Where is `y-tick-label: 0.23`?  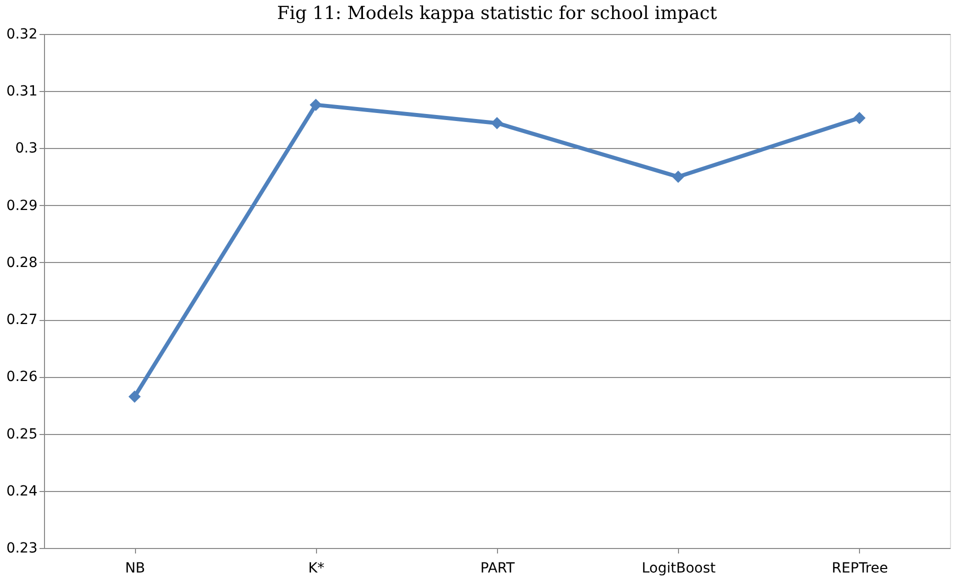 y-tick-label: 0.23 is located at coordinates (22, 548).